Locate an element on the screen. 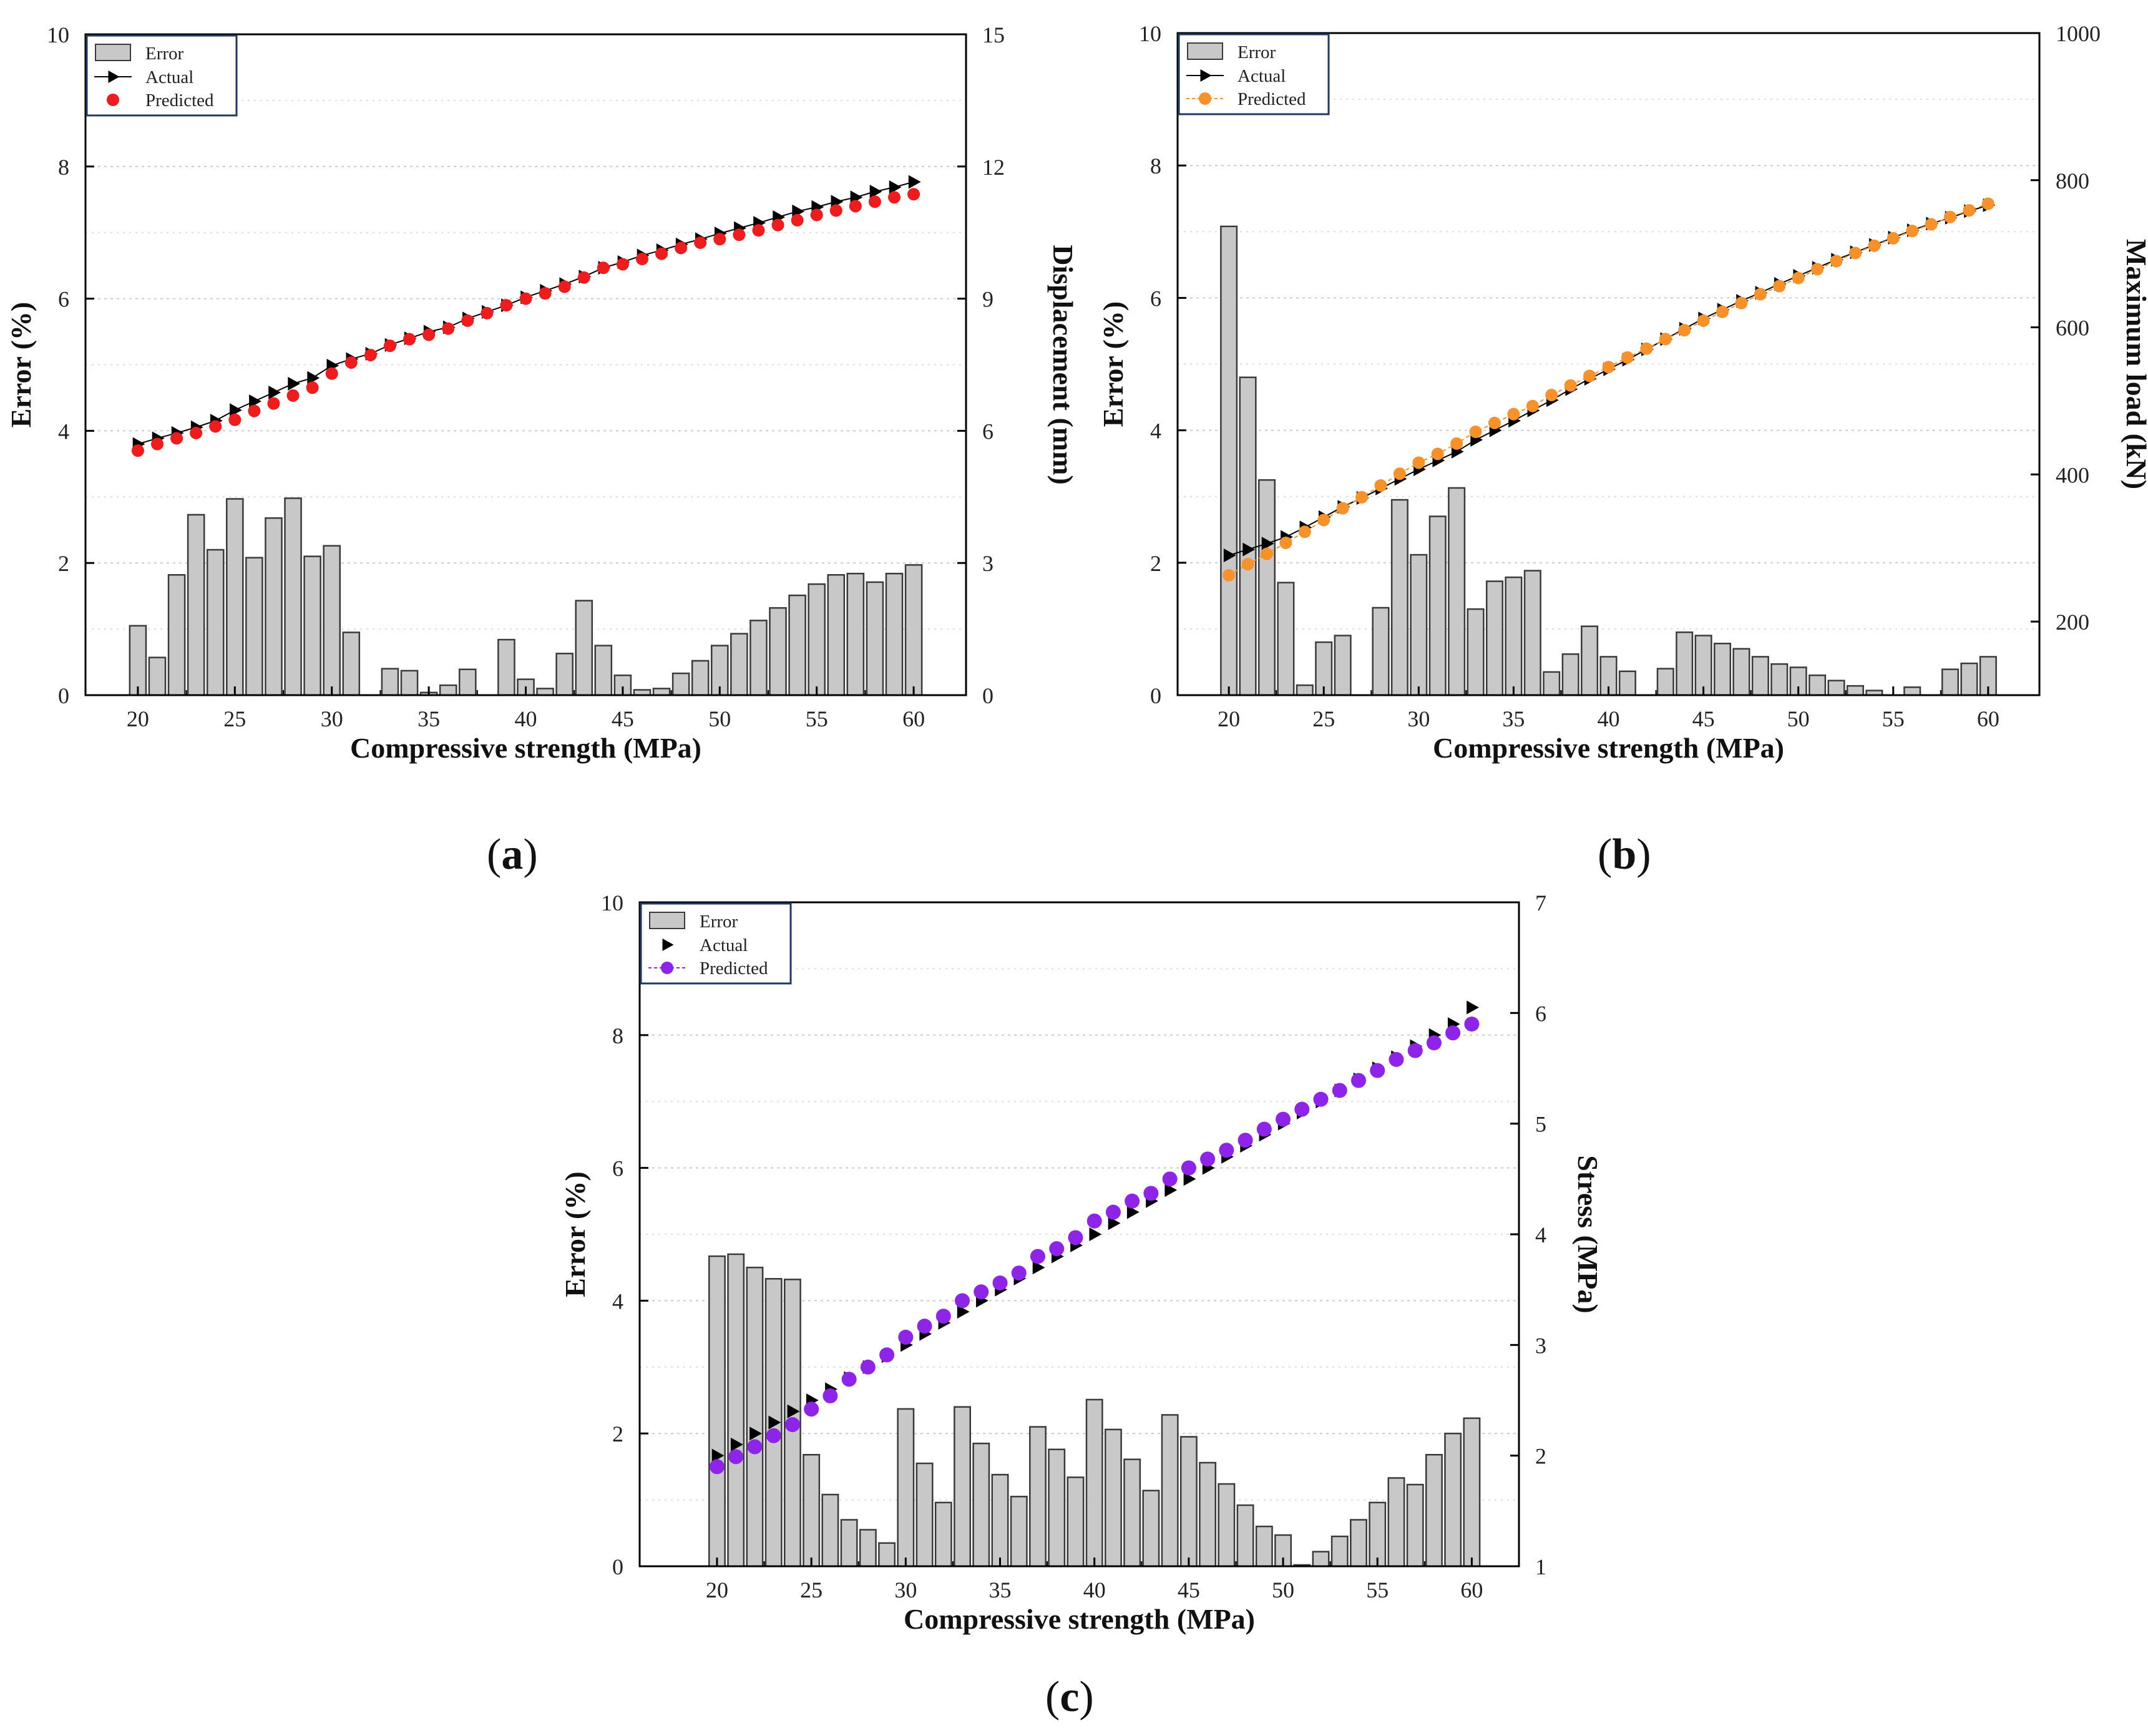 Image resolution: width=2148 pixels, height=1736 pixels. legend-actual-marker is located at coordinates (114, 77).